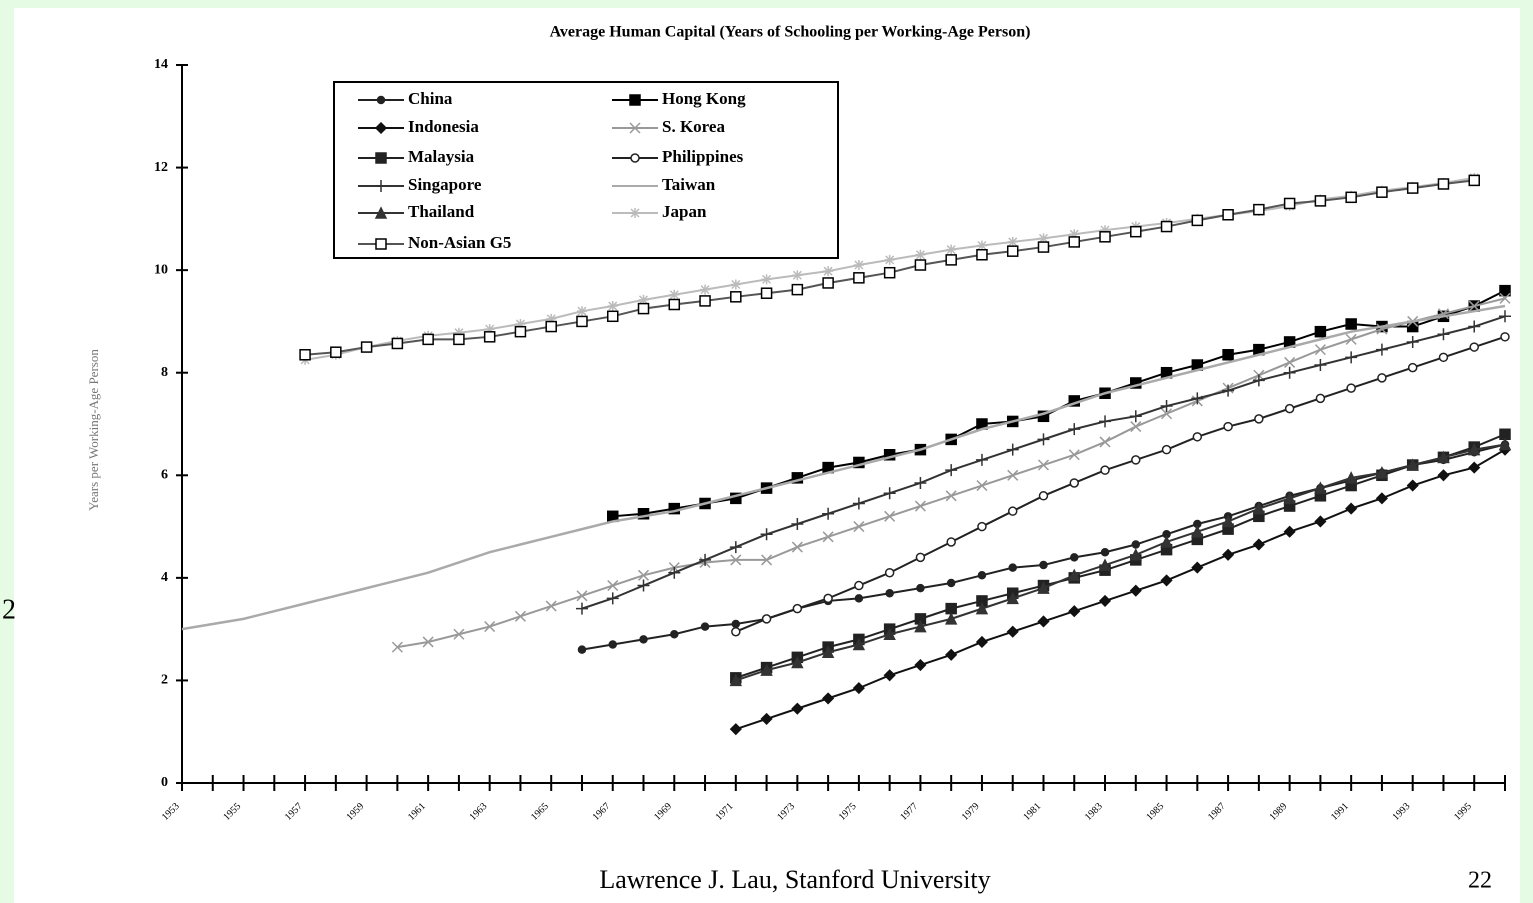  I want to click on y-tick-label: 4, so click(164, 577).